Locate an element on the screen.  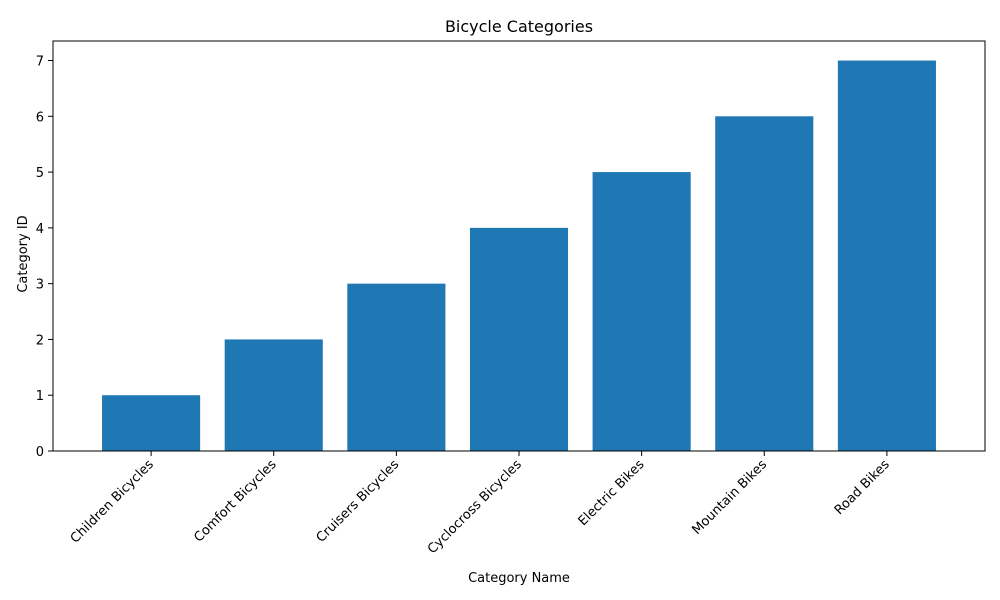
y-axis-label: Category ID is located at coordinates (23, 253).